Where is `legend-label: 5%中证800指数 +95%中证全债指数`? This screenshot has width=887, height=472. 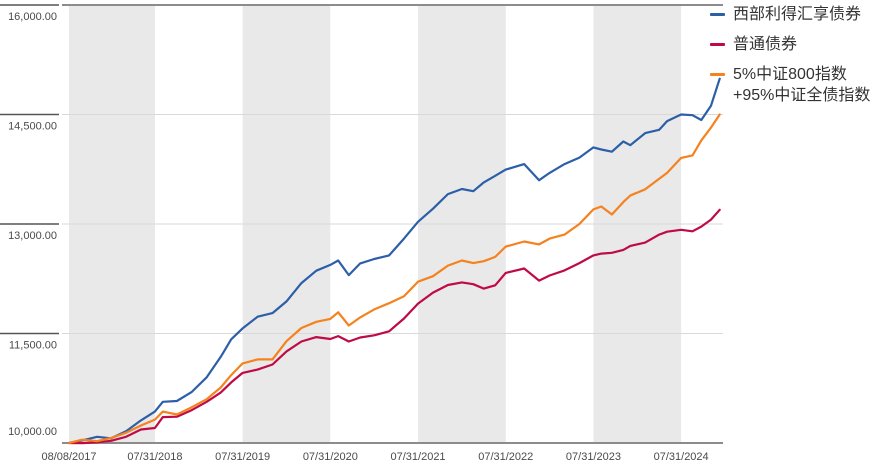
legend-label: 5%中证800指数 +95%中证全债指数 is located at coordinates (801, 85).